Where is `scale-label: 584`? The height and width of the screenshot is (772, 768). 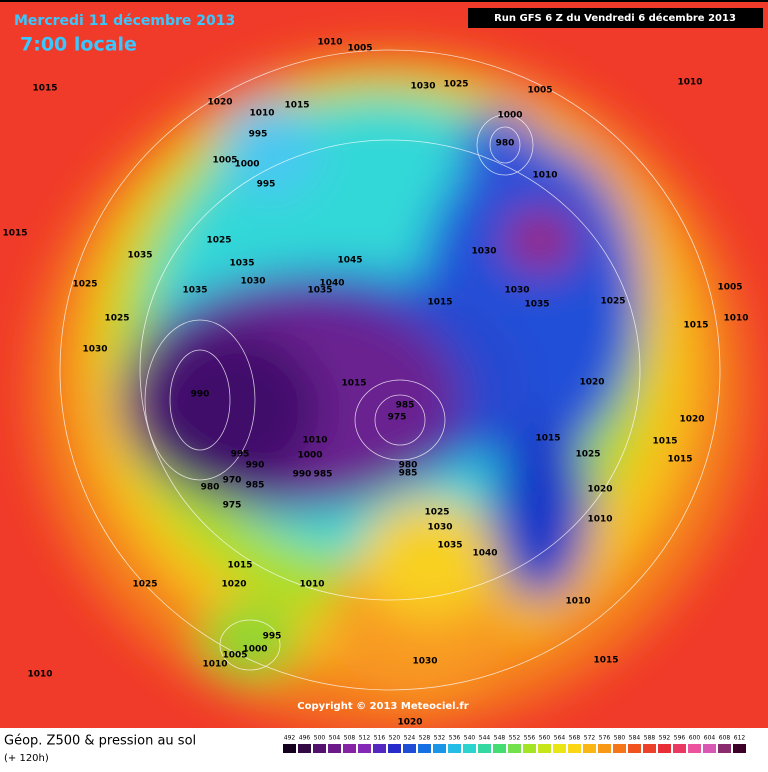
scale-label: 584 is located at coordinates (635, 738).